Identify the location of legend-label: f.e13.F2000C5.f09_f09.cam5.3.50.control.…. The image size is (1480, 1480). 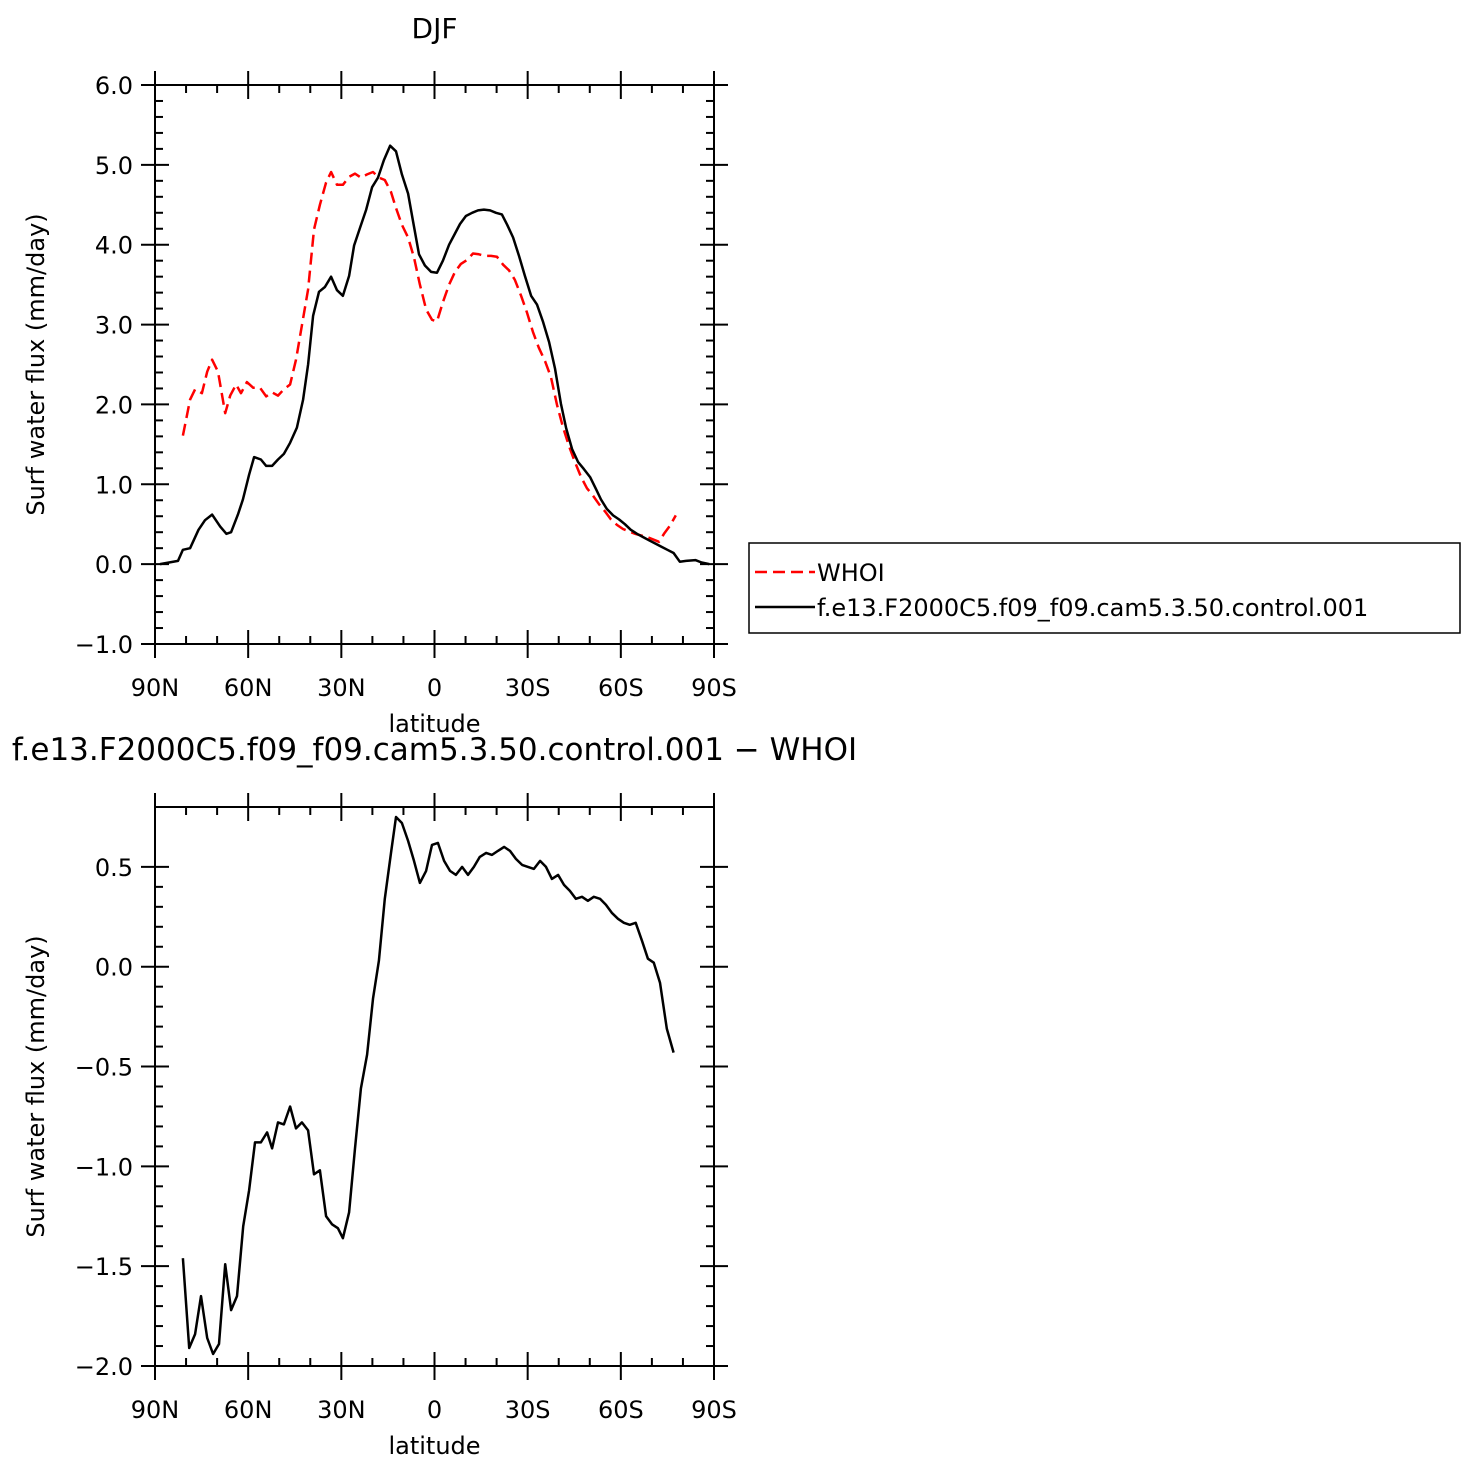
(1092, 608).